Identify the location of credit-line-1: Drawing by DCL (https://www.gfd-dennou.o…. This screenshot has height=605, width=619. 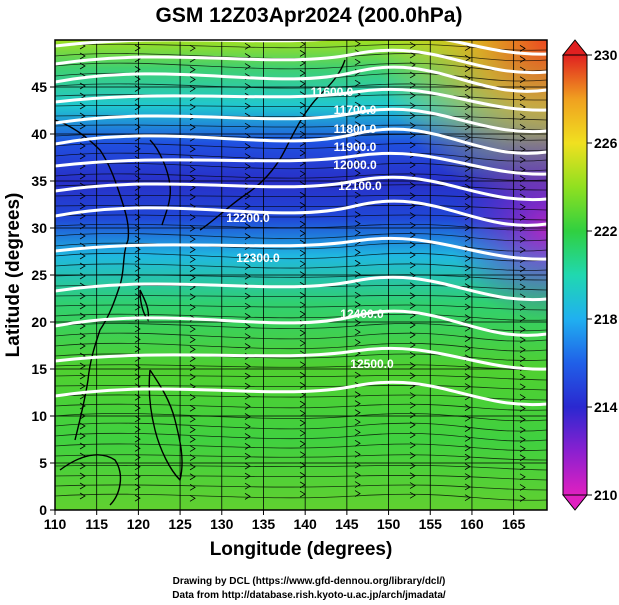
(309, 581).